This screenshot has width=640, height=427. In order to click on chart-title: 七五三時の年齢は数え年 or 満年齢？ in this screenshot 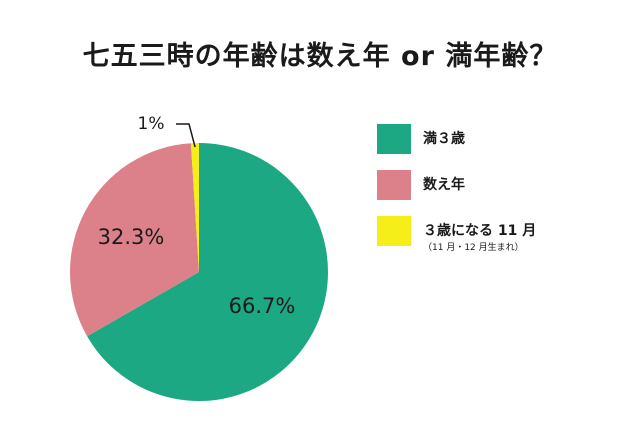, I will do `click(320, 56)`.